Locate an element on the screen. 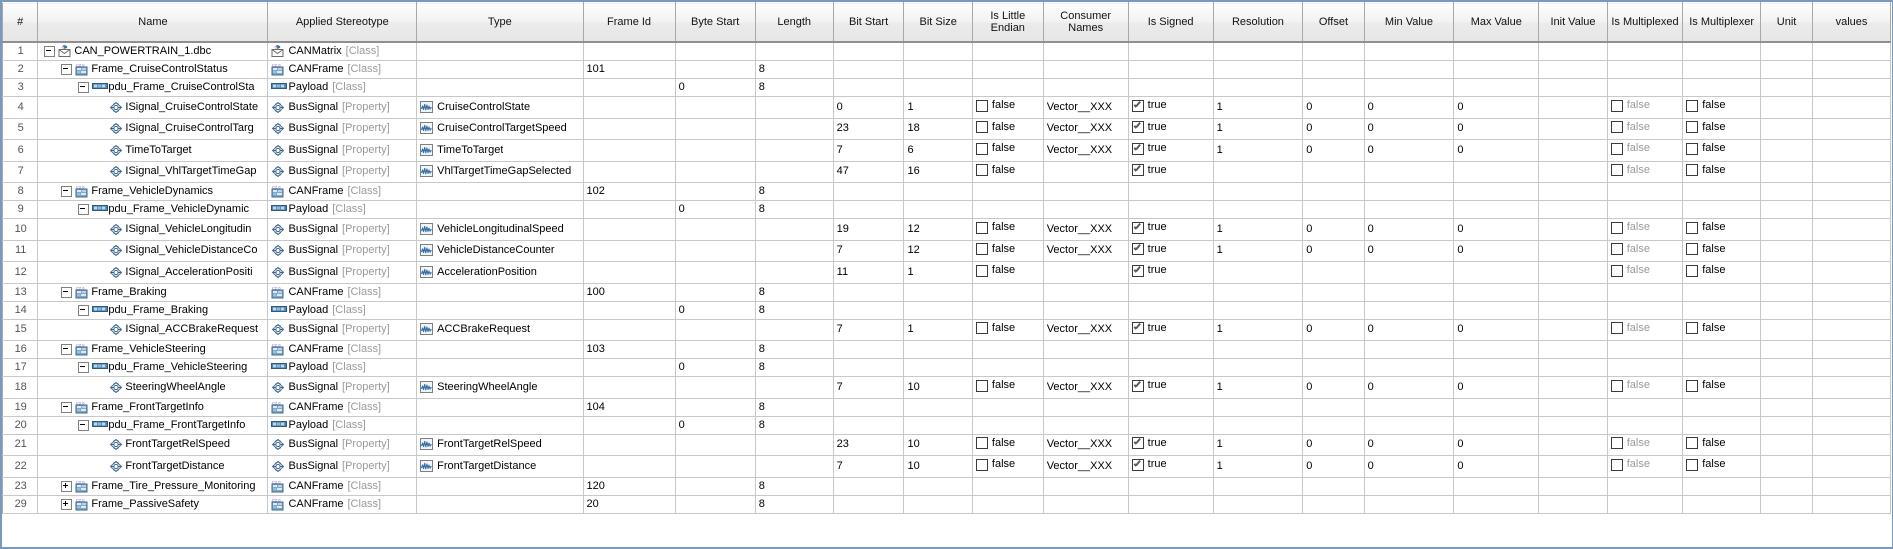 Image resolution: width=1893 pixels, height=549 pixels. cell-type is located at coordinates (500, 407).